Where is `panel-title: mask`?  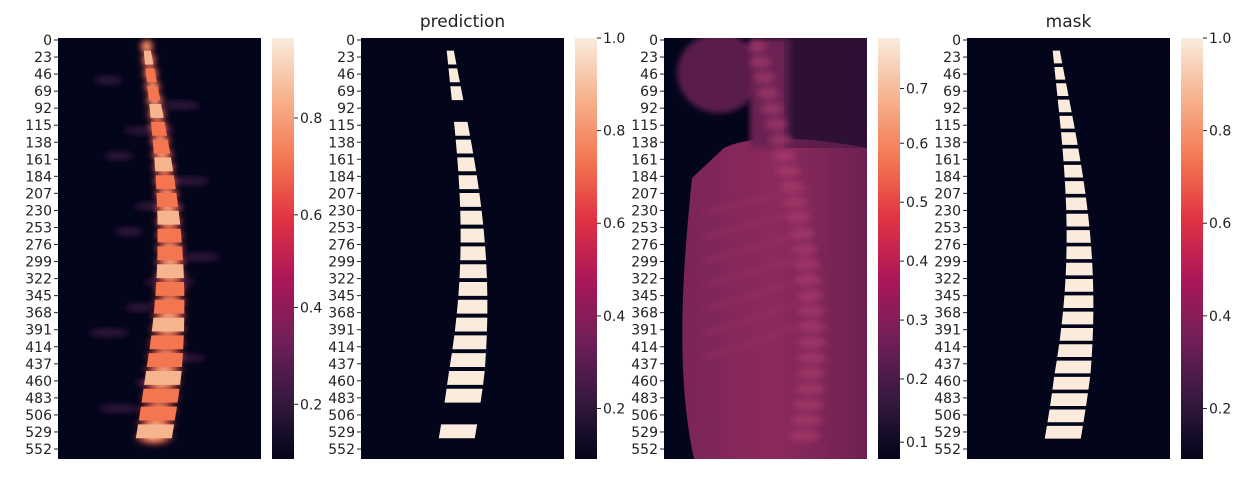 panel-title: mask is located at coordinates (1069, 22).